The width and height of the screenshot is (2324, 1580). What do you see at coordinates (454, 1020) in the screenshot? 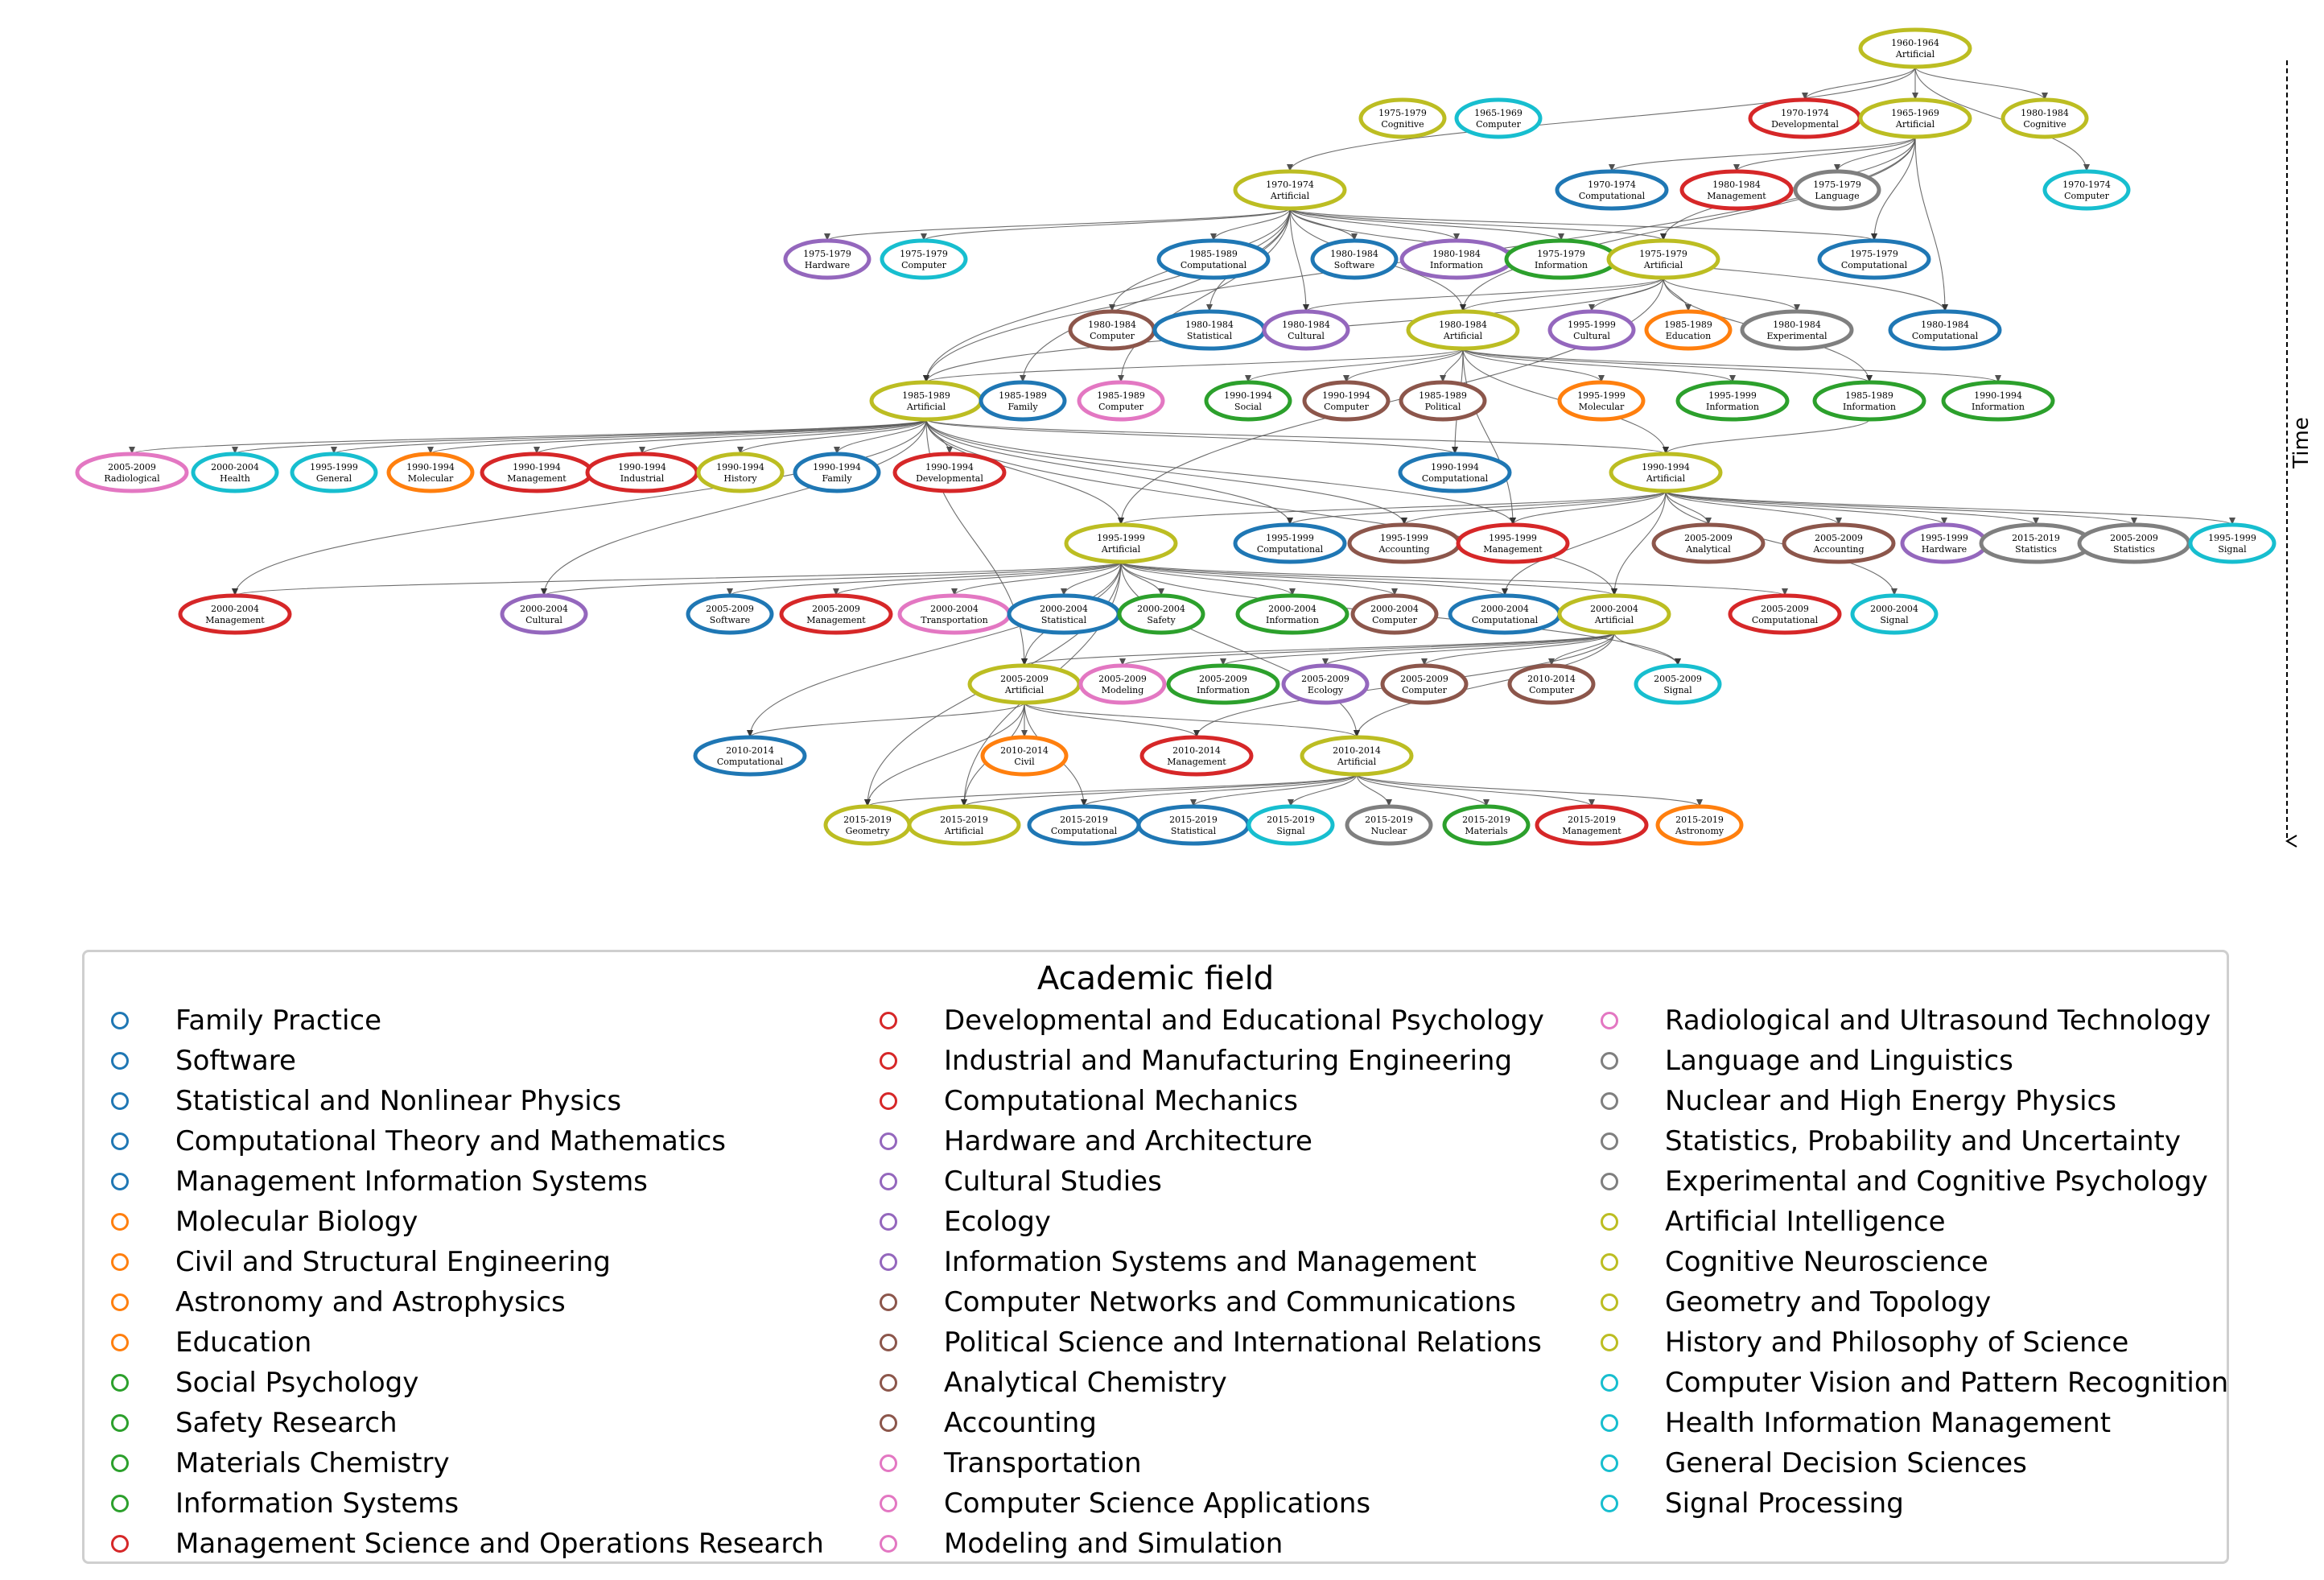
I see `legend-item: Family Practice` at bounding box center [454, 1020].